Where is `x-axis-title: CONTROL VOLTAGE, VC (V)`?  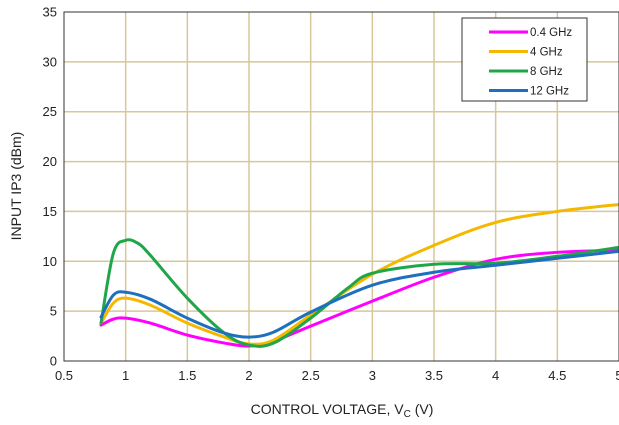
x-axis-title: CONTROL VOLTAGE, VC (V) is located at coordinates (342, 410).